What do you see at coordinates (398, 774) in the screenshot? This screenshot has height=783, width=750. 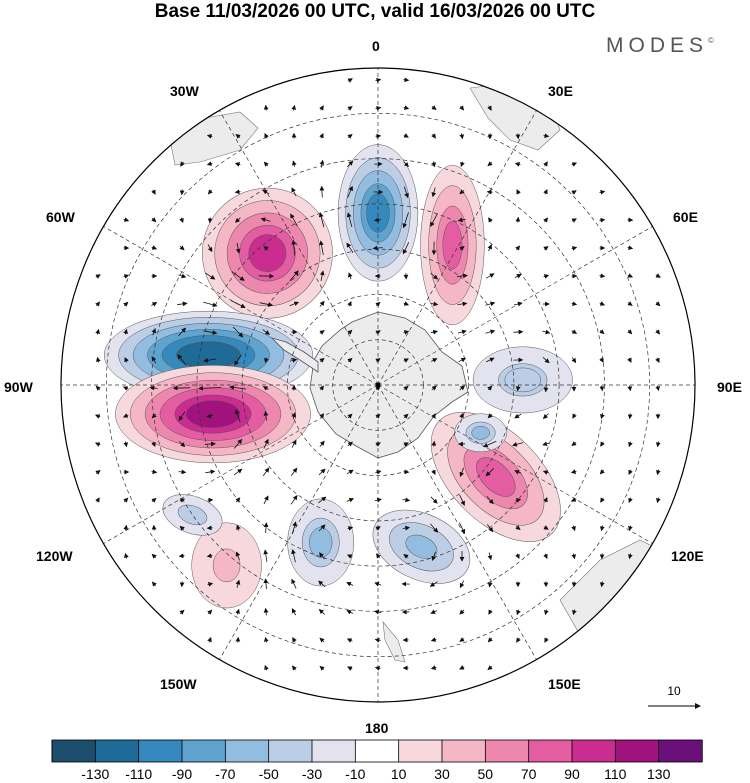 I see `colorbar-tick-label: 10` at bounding box center [398, 774].